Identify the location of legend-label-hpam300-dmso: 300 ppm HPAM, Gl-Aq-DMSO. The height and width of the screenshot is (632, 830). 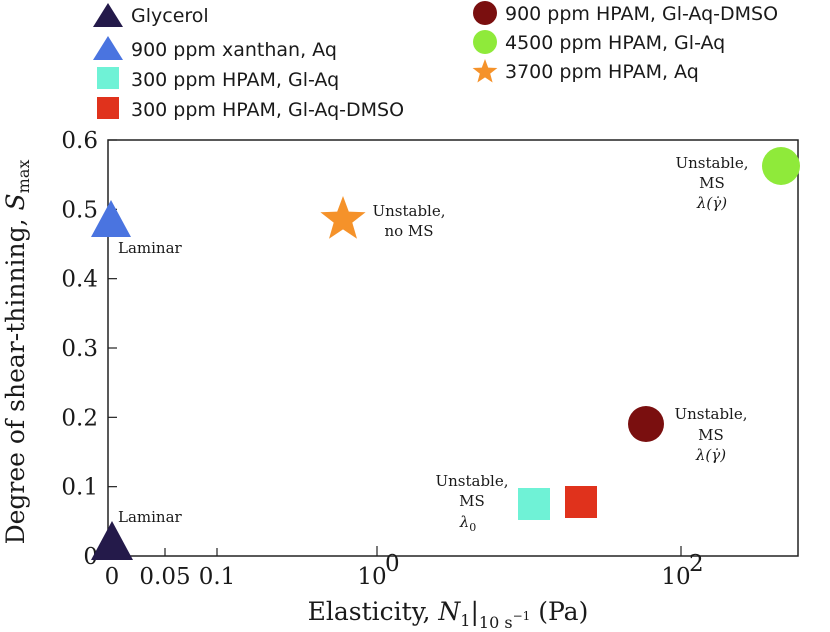
(267, 110).